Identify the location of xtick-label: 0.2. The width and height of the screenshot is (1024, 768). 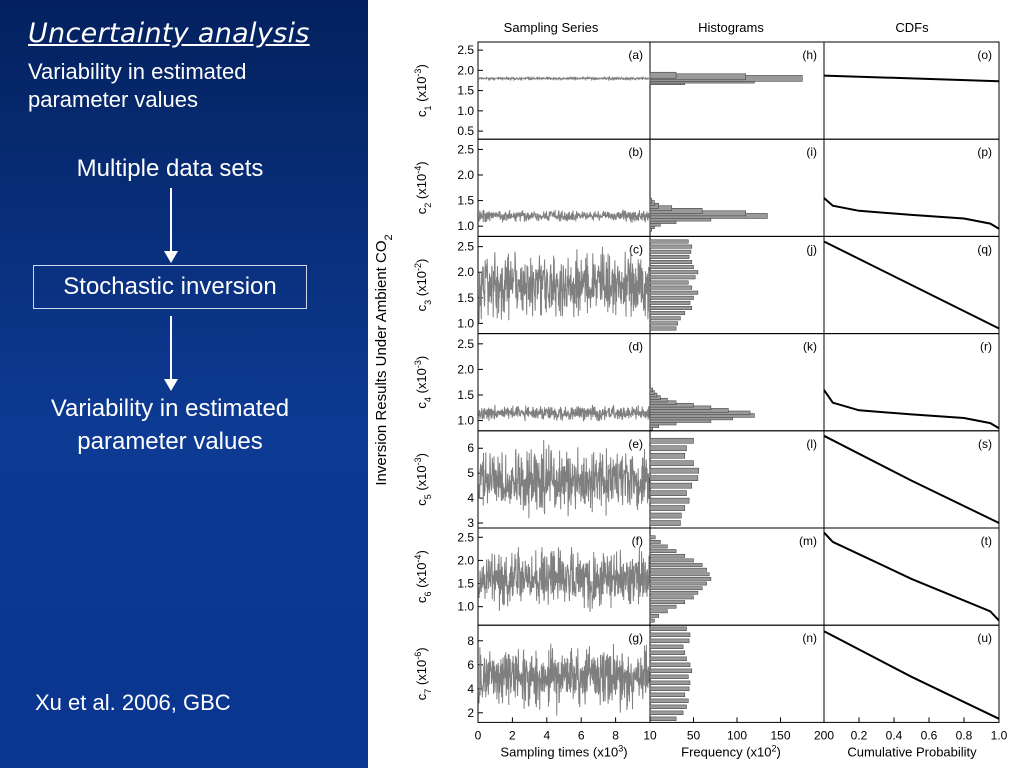
(859, 735).